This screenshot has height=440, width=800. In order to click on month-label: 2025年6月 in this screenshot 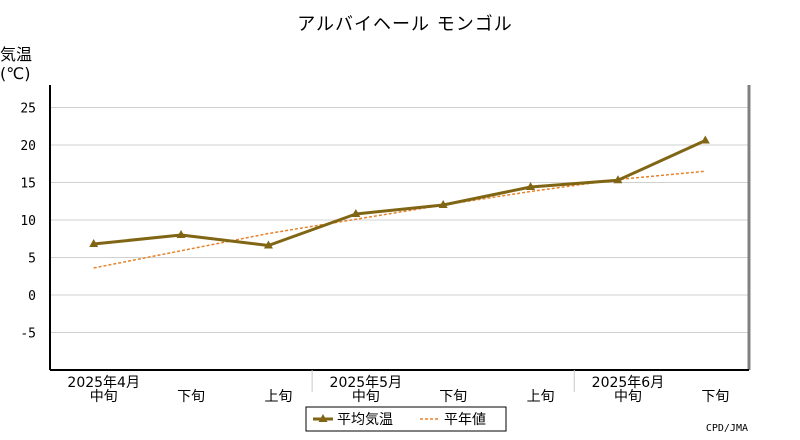, I will do `click(628, 383)`.